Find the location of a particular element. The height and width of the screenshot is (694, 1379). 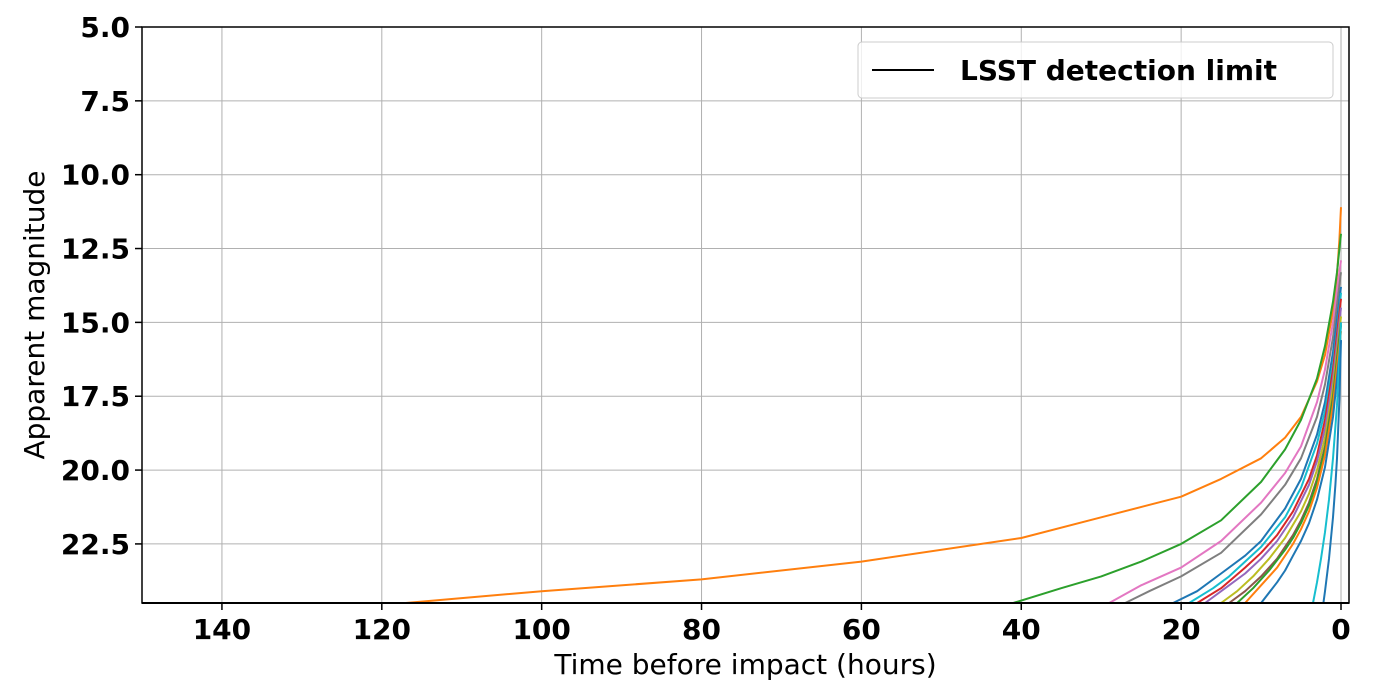

y-tick-label: 7.5 is located at coordinates (105, 101).